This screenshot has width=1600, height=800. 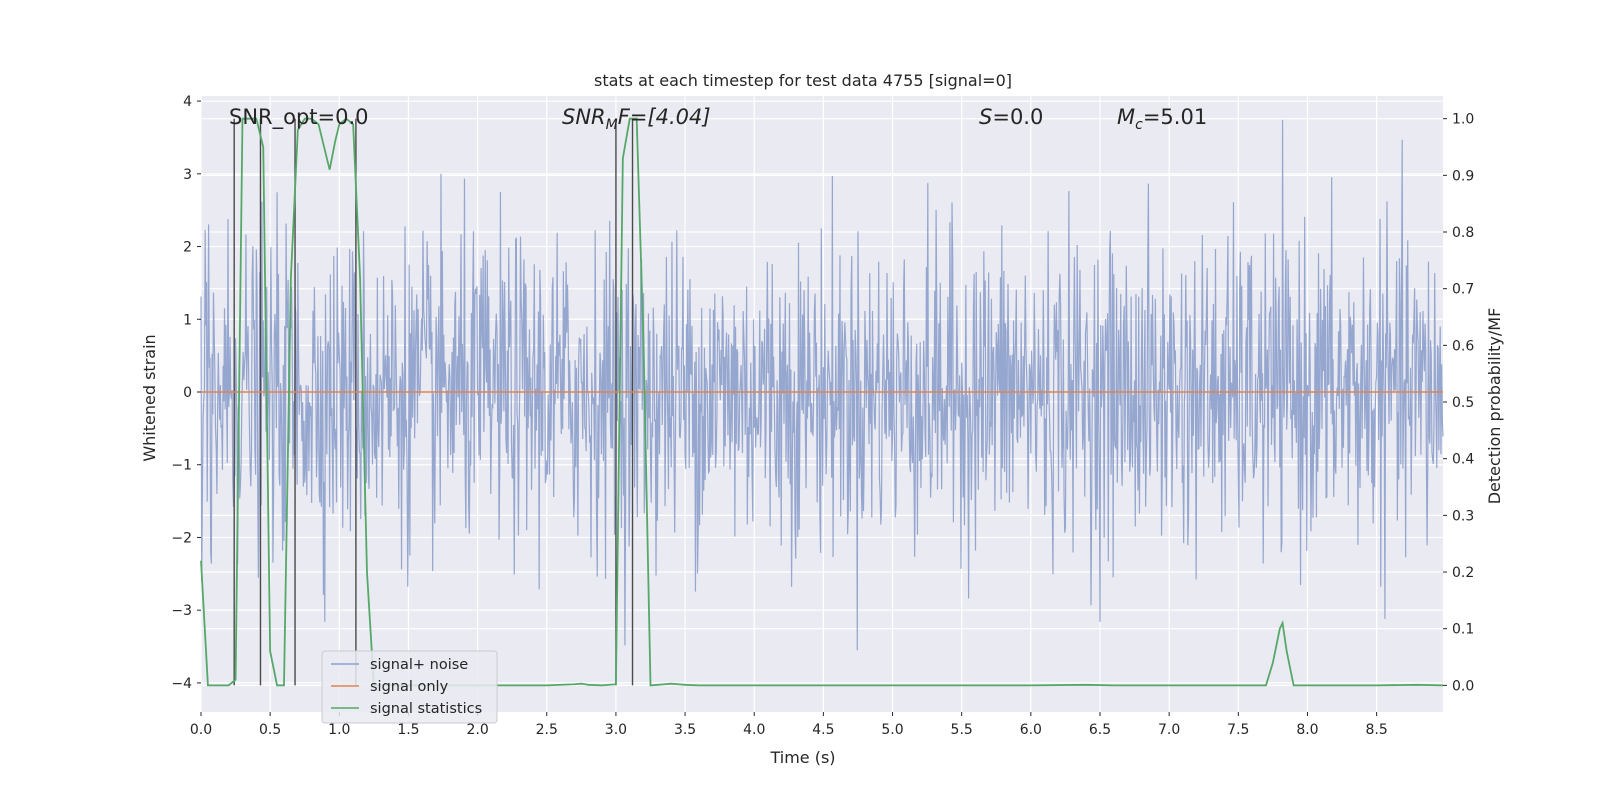 I want to click on legend-label-signal: signal only, so click(x=409, y=687).